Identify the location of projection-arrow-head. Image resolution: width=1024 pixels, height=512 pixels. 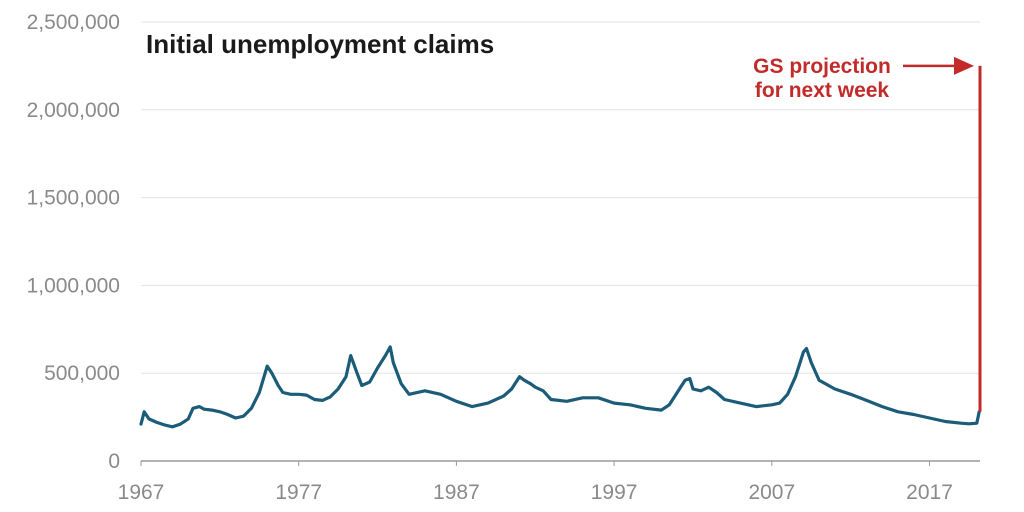
(964, 65).